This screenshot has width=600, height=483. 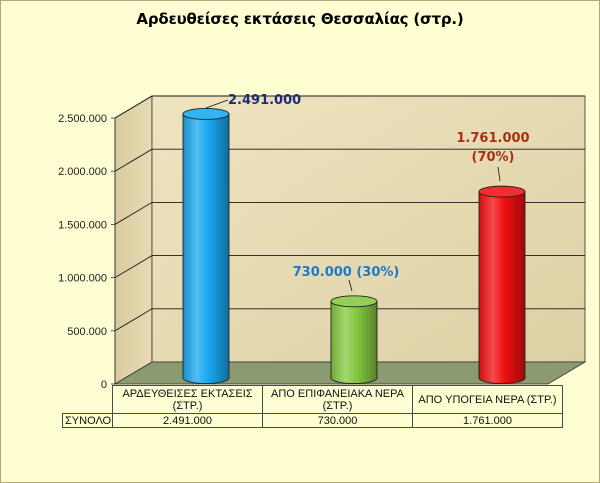 What do you see at coordinates (187, 420) in the screenshot?
I see `table-value-cell: 2.491.000` at bounding box center [187, 420].